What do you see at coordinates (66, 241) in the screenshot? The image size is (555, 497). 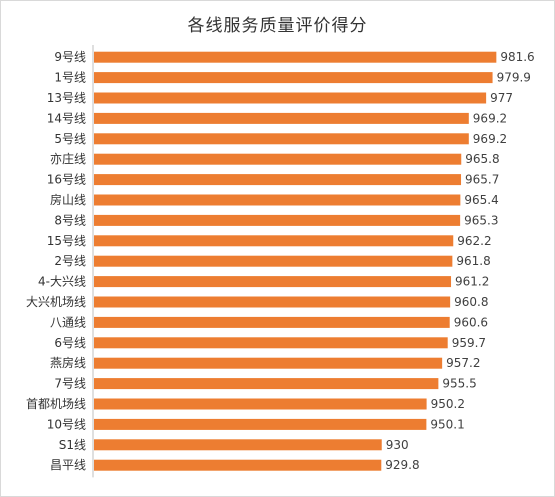 I see `category-label: 15号线` at bounding box center [66, 241].